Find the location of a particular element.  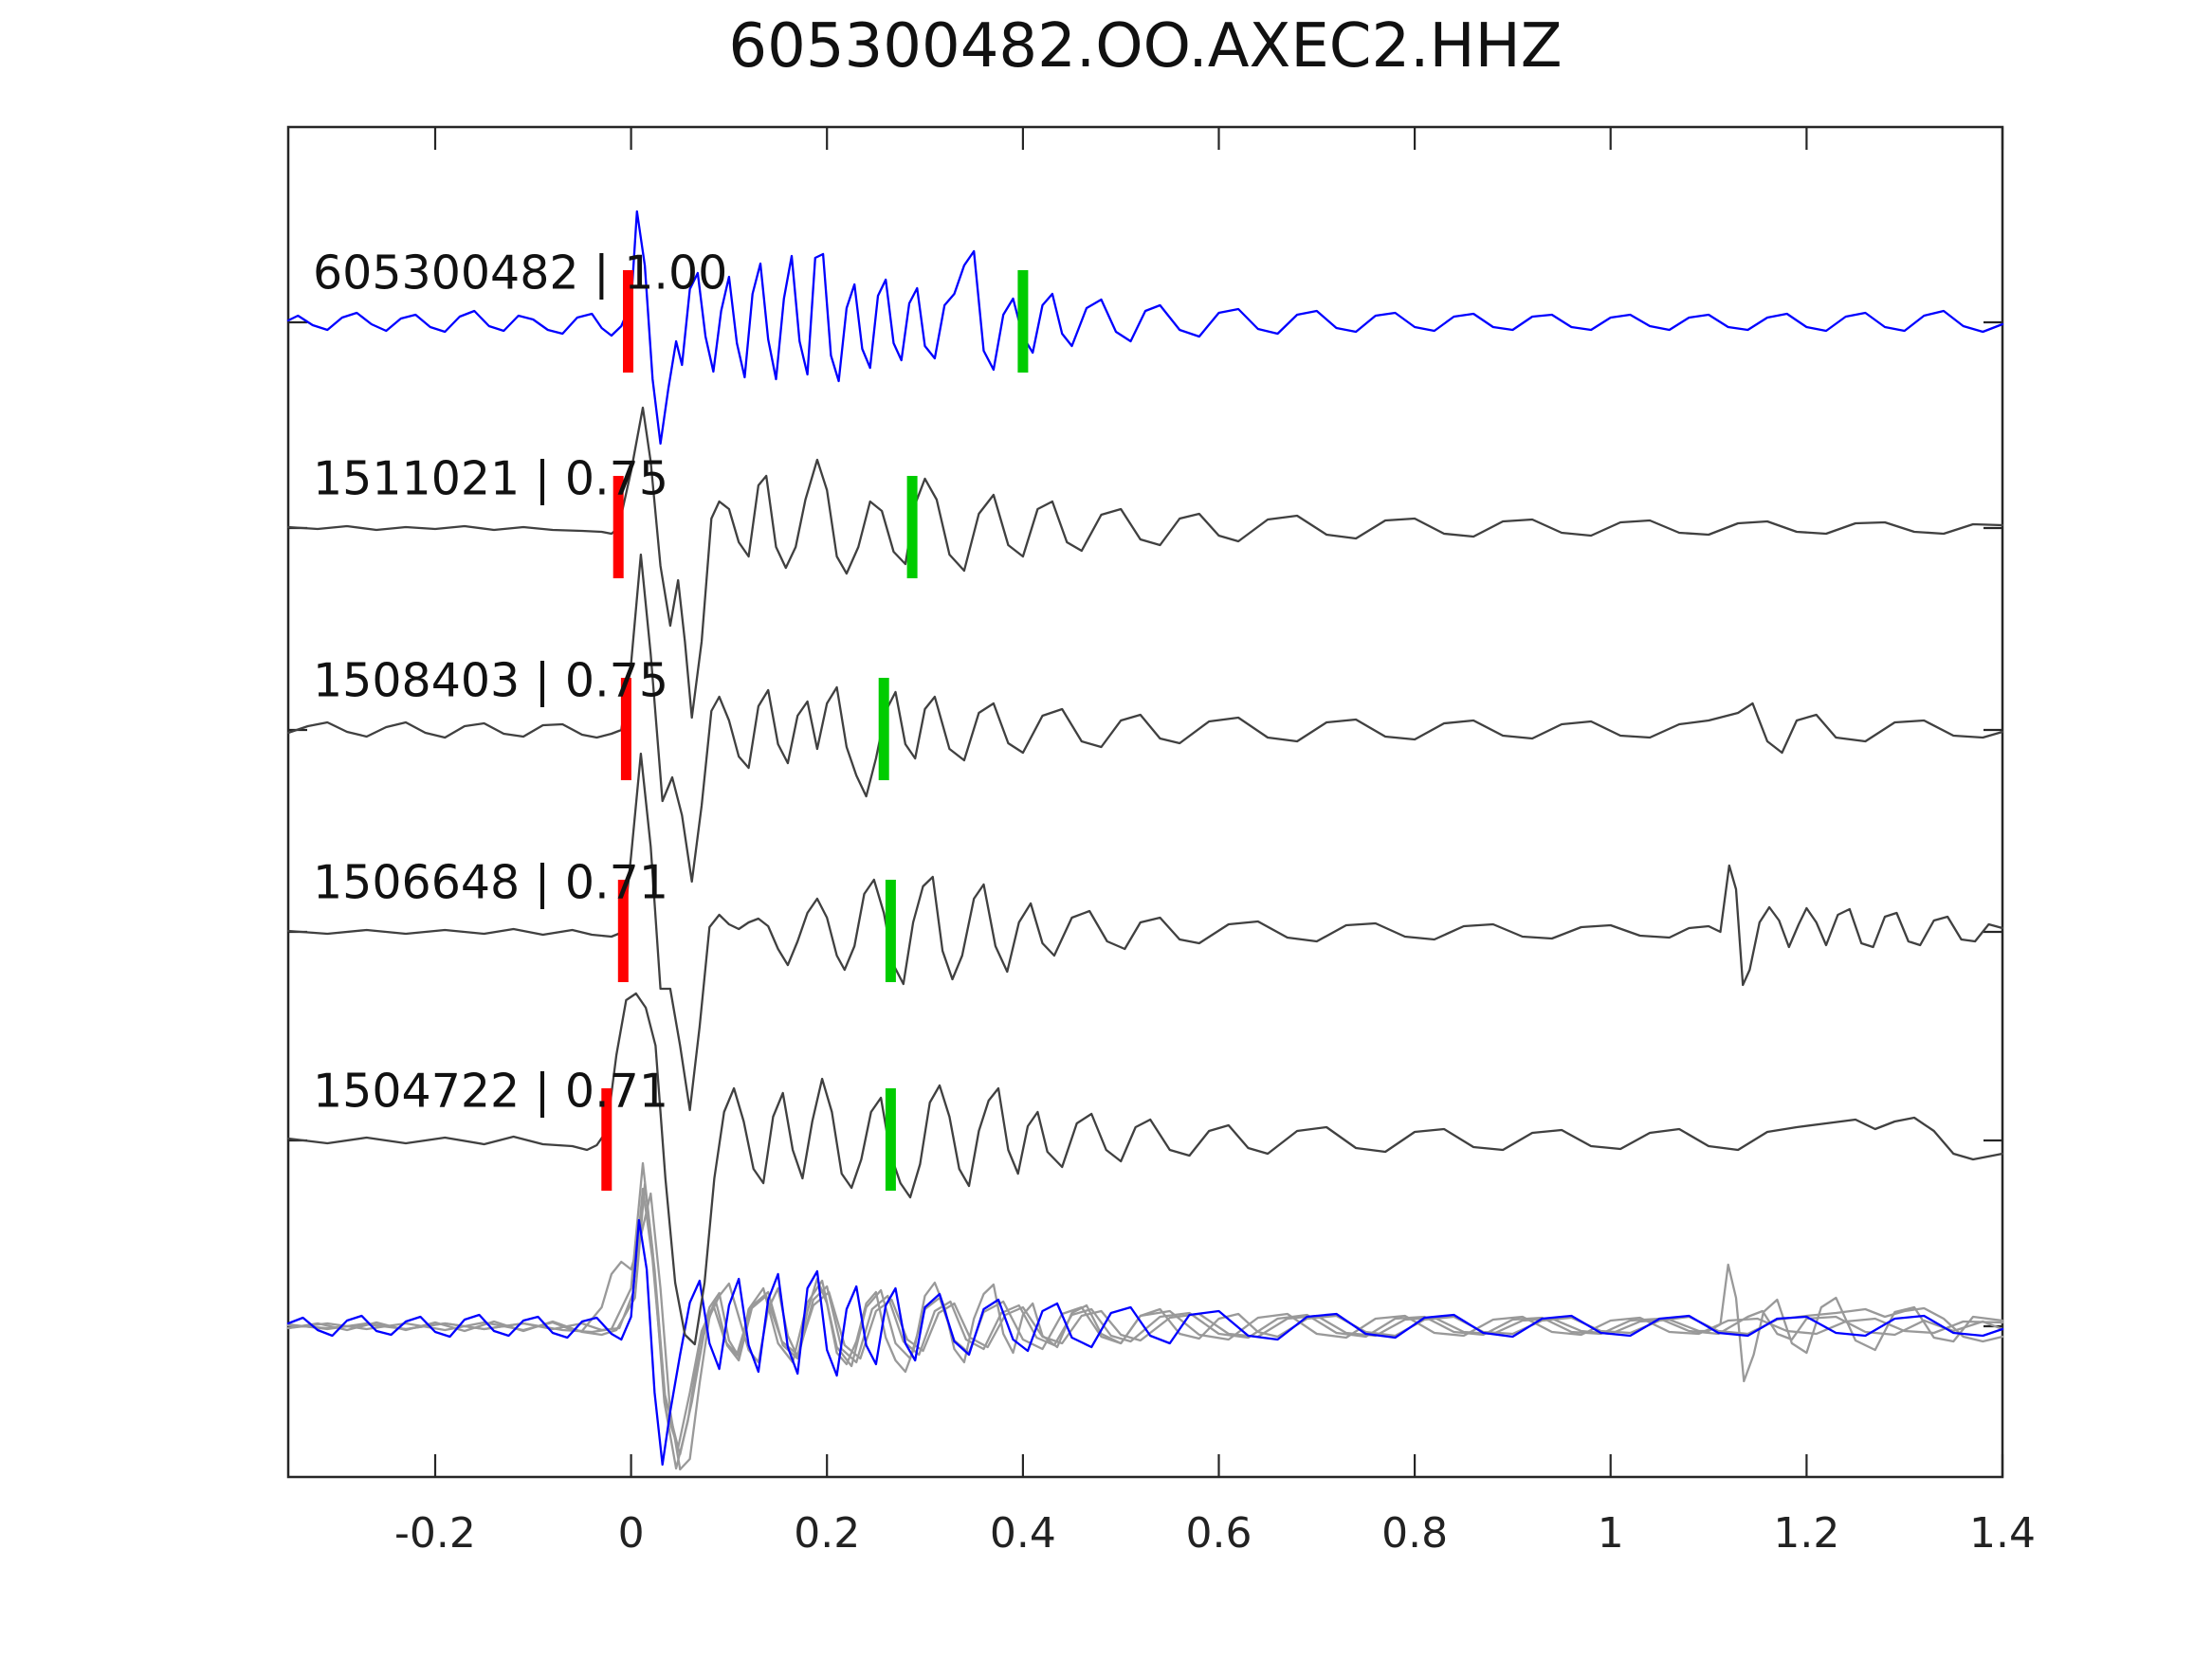

x-tick-label-0: 0 is located at coordinates (631, 1533).